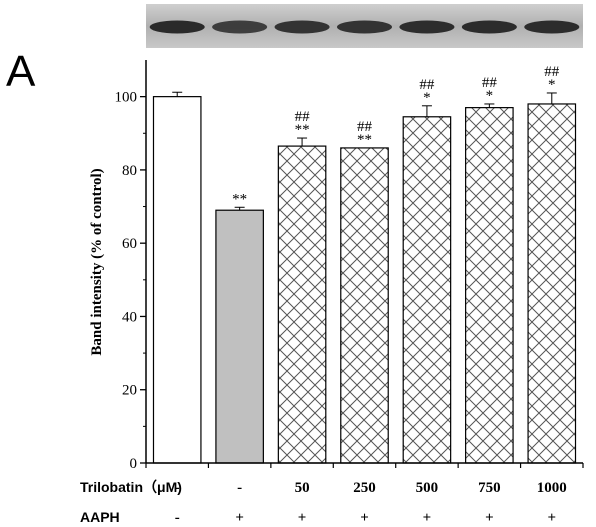 Image resolution: width=596 pixels, height=527 pixels. What do you see at coordinates (427, 488) in the screenshot?
I see `condition-cell: 500` at bounding box center [427, 488].